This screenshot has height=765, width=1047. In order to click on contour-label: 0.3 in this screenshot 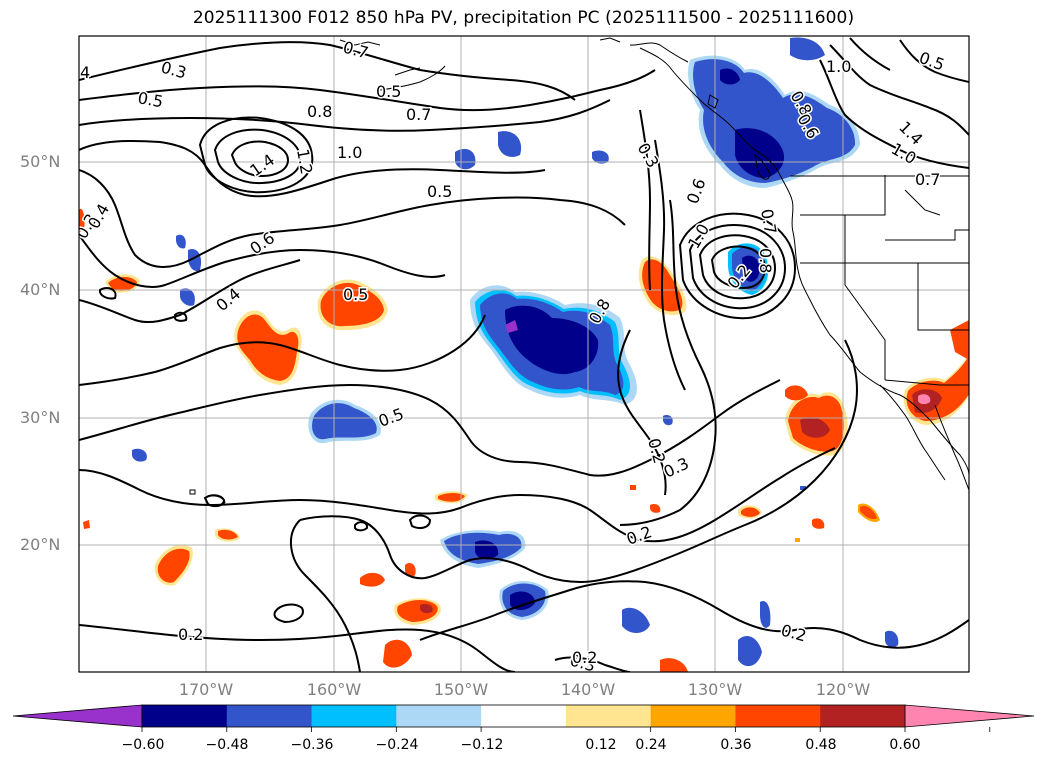, I will do `click(583, 663)`.